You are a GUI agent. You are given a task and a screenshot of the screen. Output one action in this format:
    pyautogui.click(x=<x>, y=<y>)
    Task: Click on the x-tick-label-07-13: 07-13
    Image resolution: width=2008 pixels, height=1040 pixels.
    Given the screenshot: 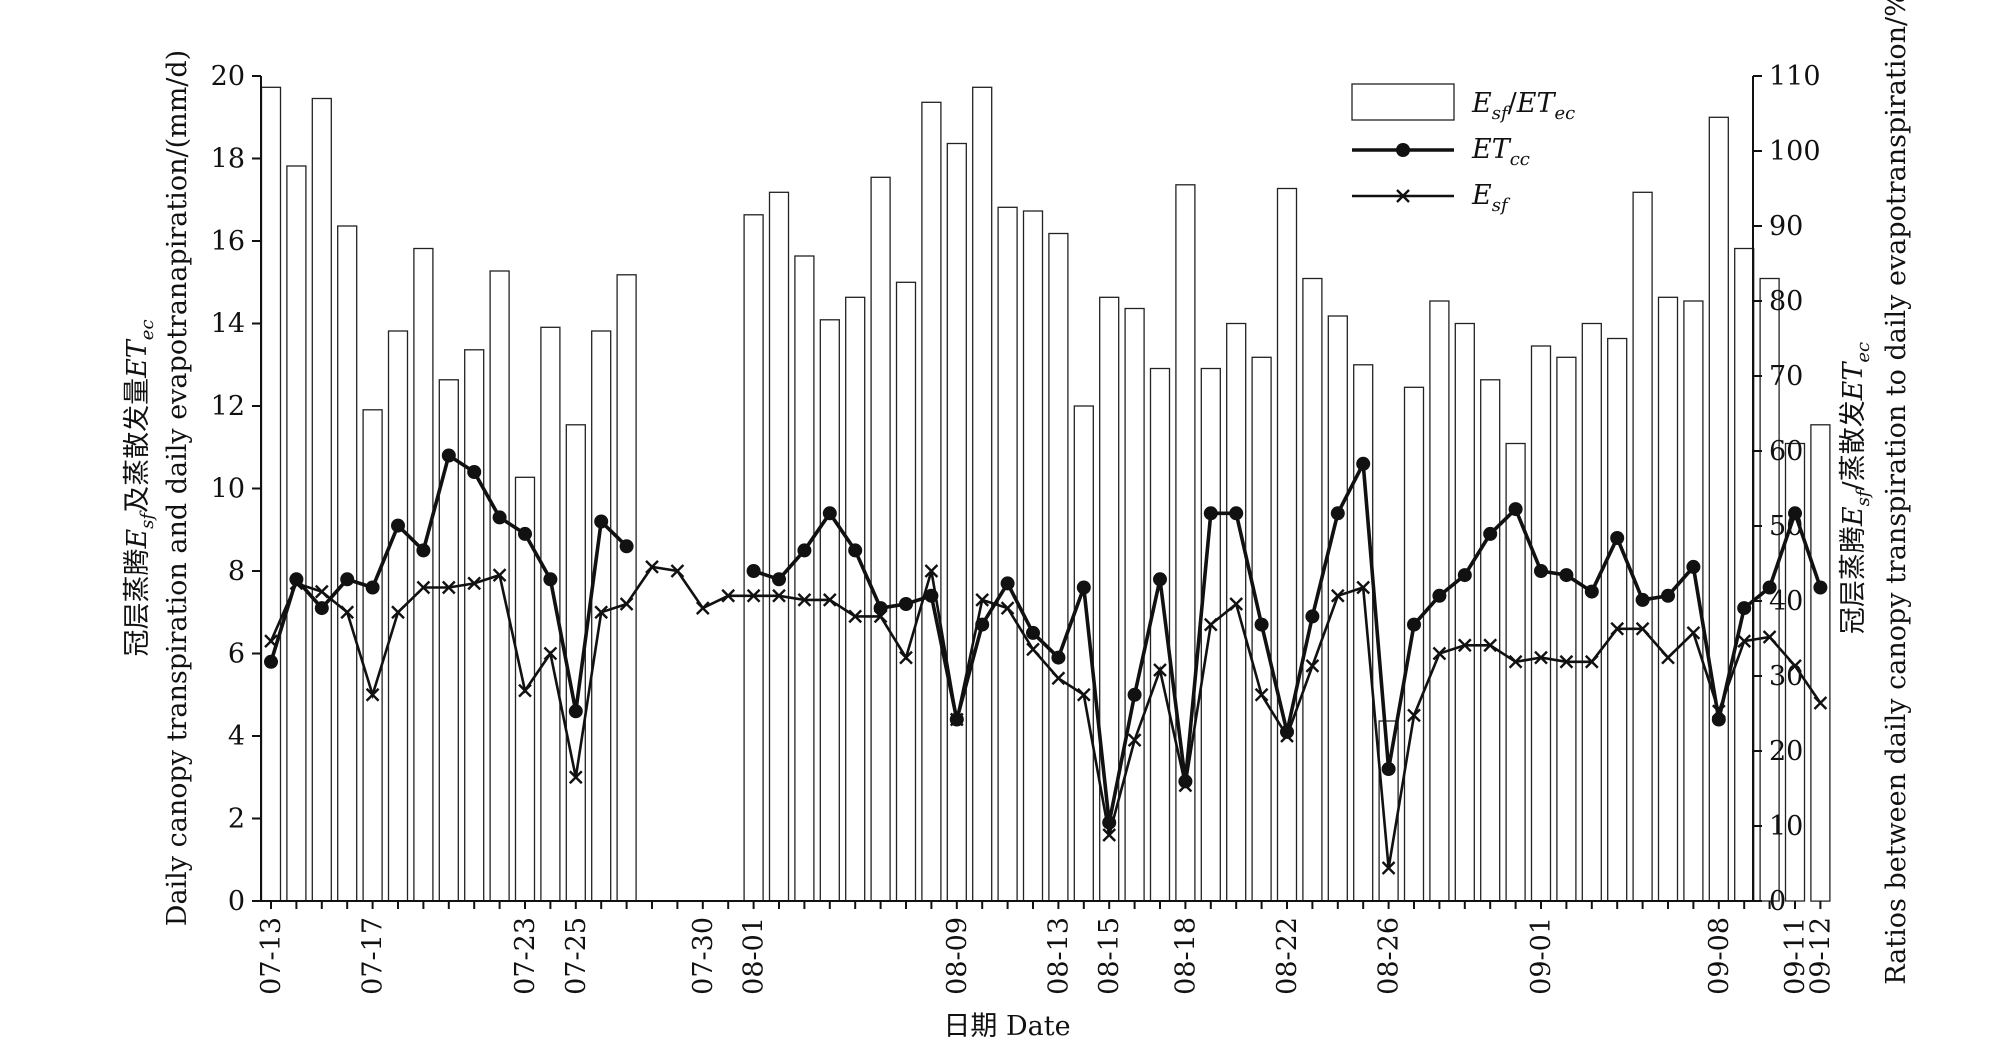 What is the action you would take?
    pyautogui.click(x=271, y=956)
    